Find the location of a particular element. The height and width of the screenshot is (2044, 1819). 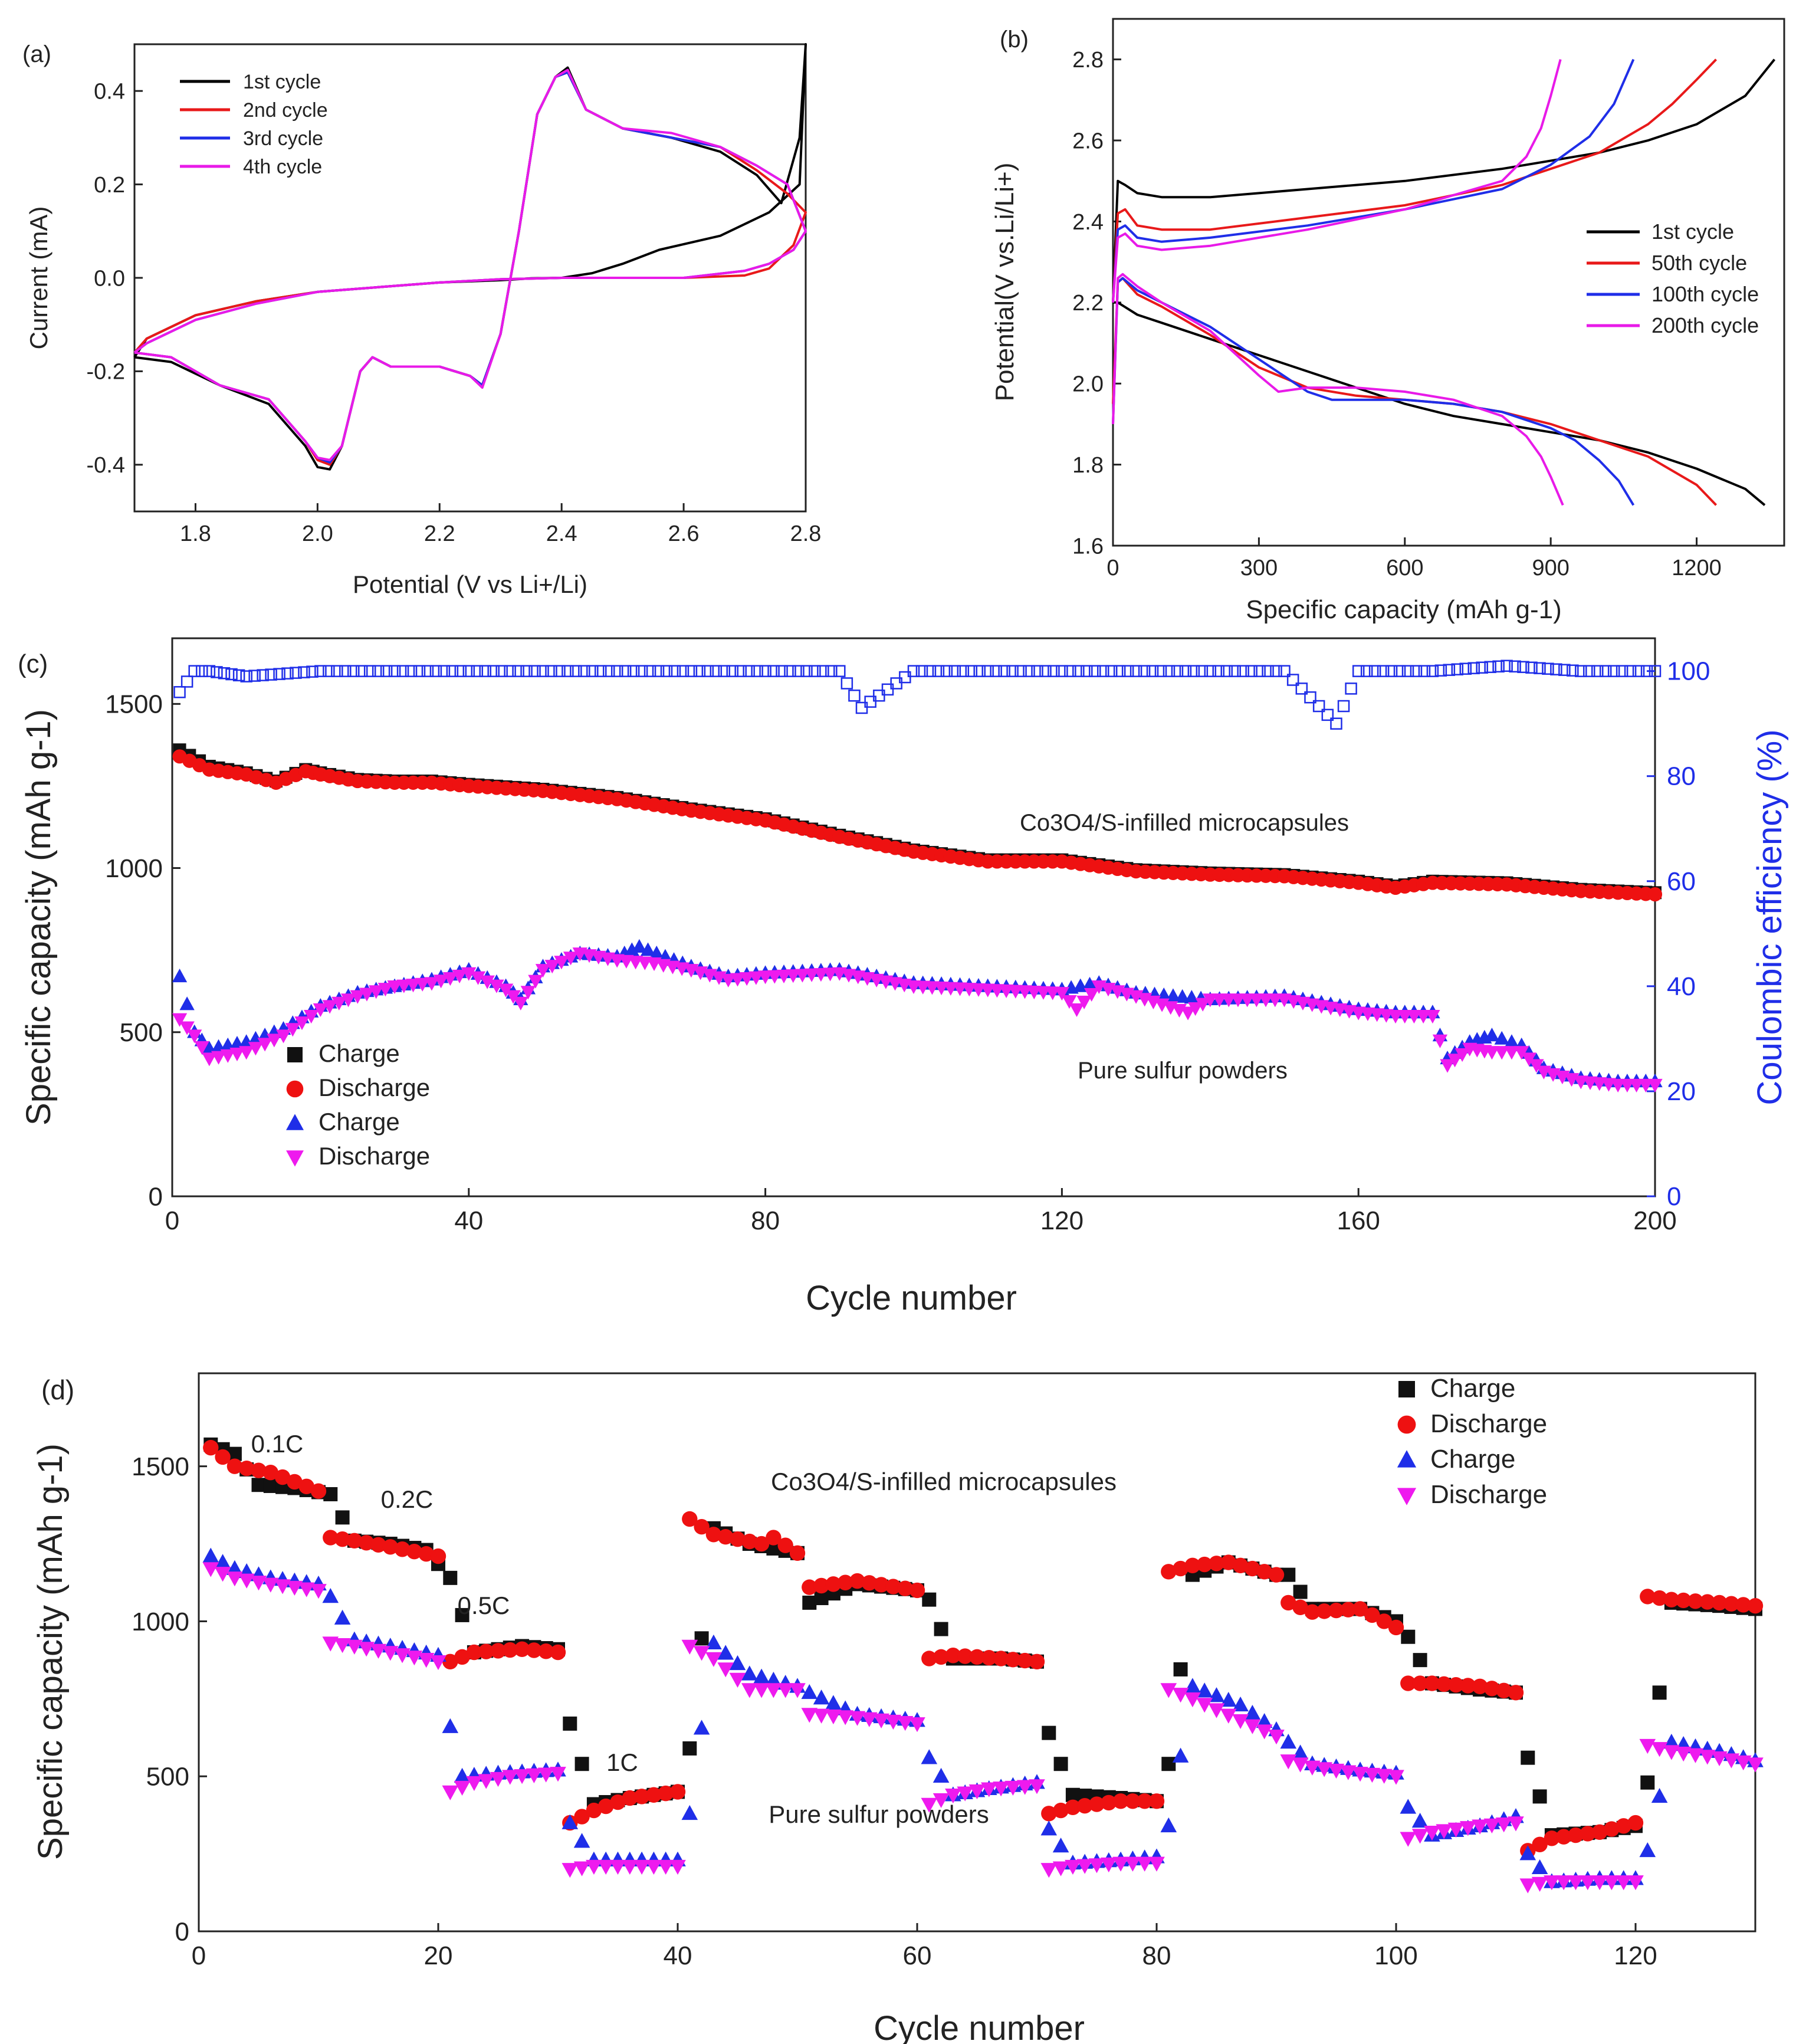

x-axis-title: Specific capacity (mAh g-1) is located at coordinates (1404, 610).